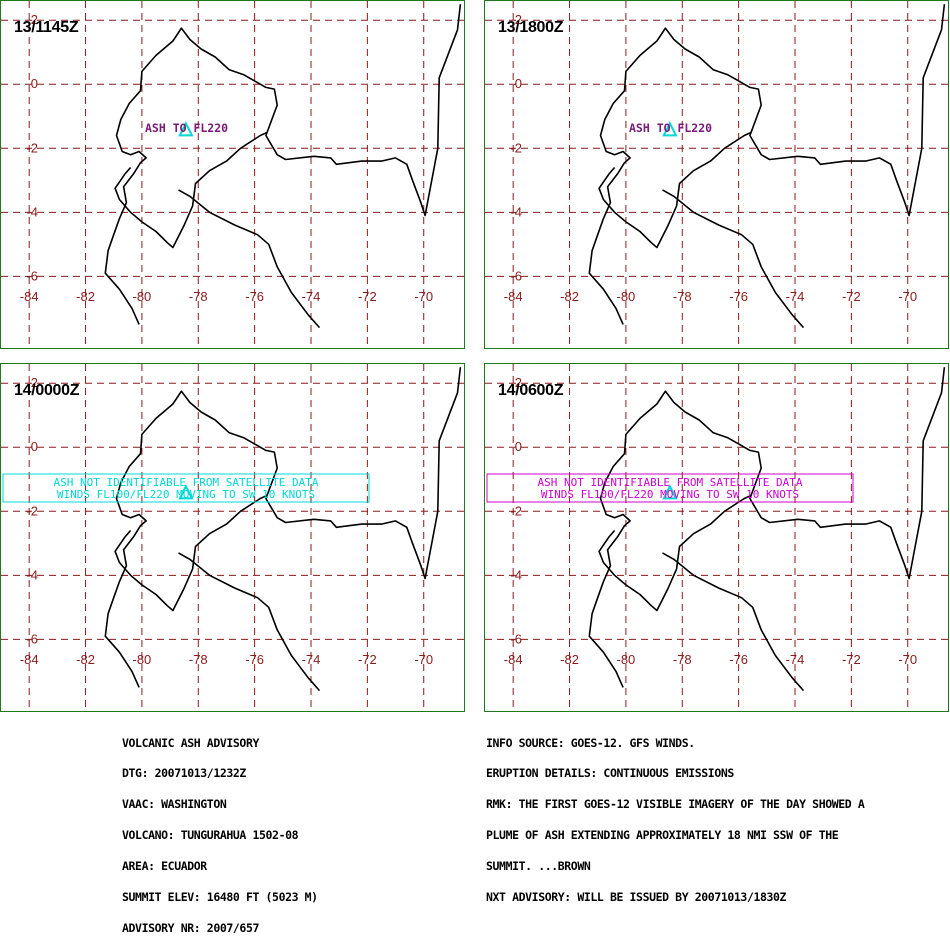 The height and width of the screenshot is (944, 950). What do you see at coordinates (531, 27) in the screenshot?
I see `panel-time: 13/1800Z` at bounding box center [531, 27].